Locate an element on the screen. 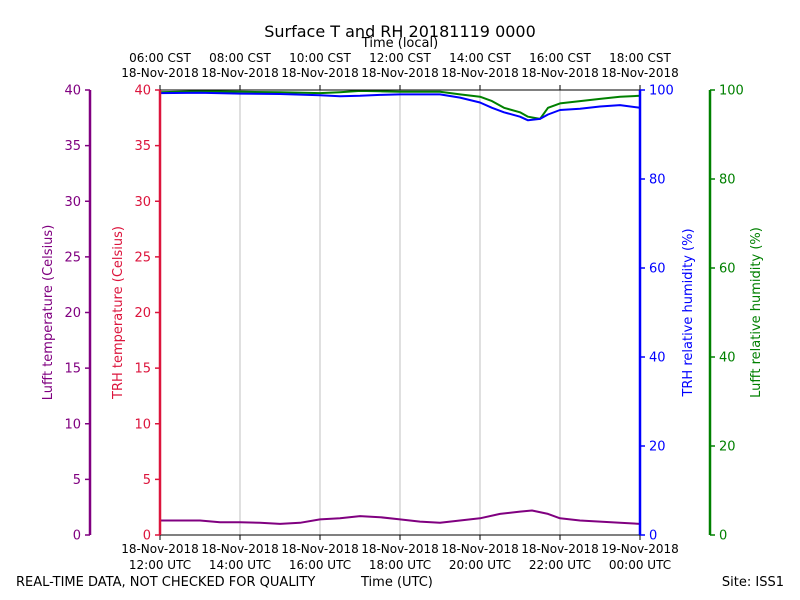 This screenshot has height=600, width=800. y-tick-label-trh_temp: 10 is located at coordinates (142, 424).